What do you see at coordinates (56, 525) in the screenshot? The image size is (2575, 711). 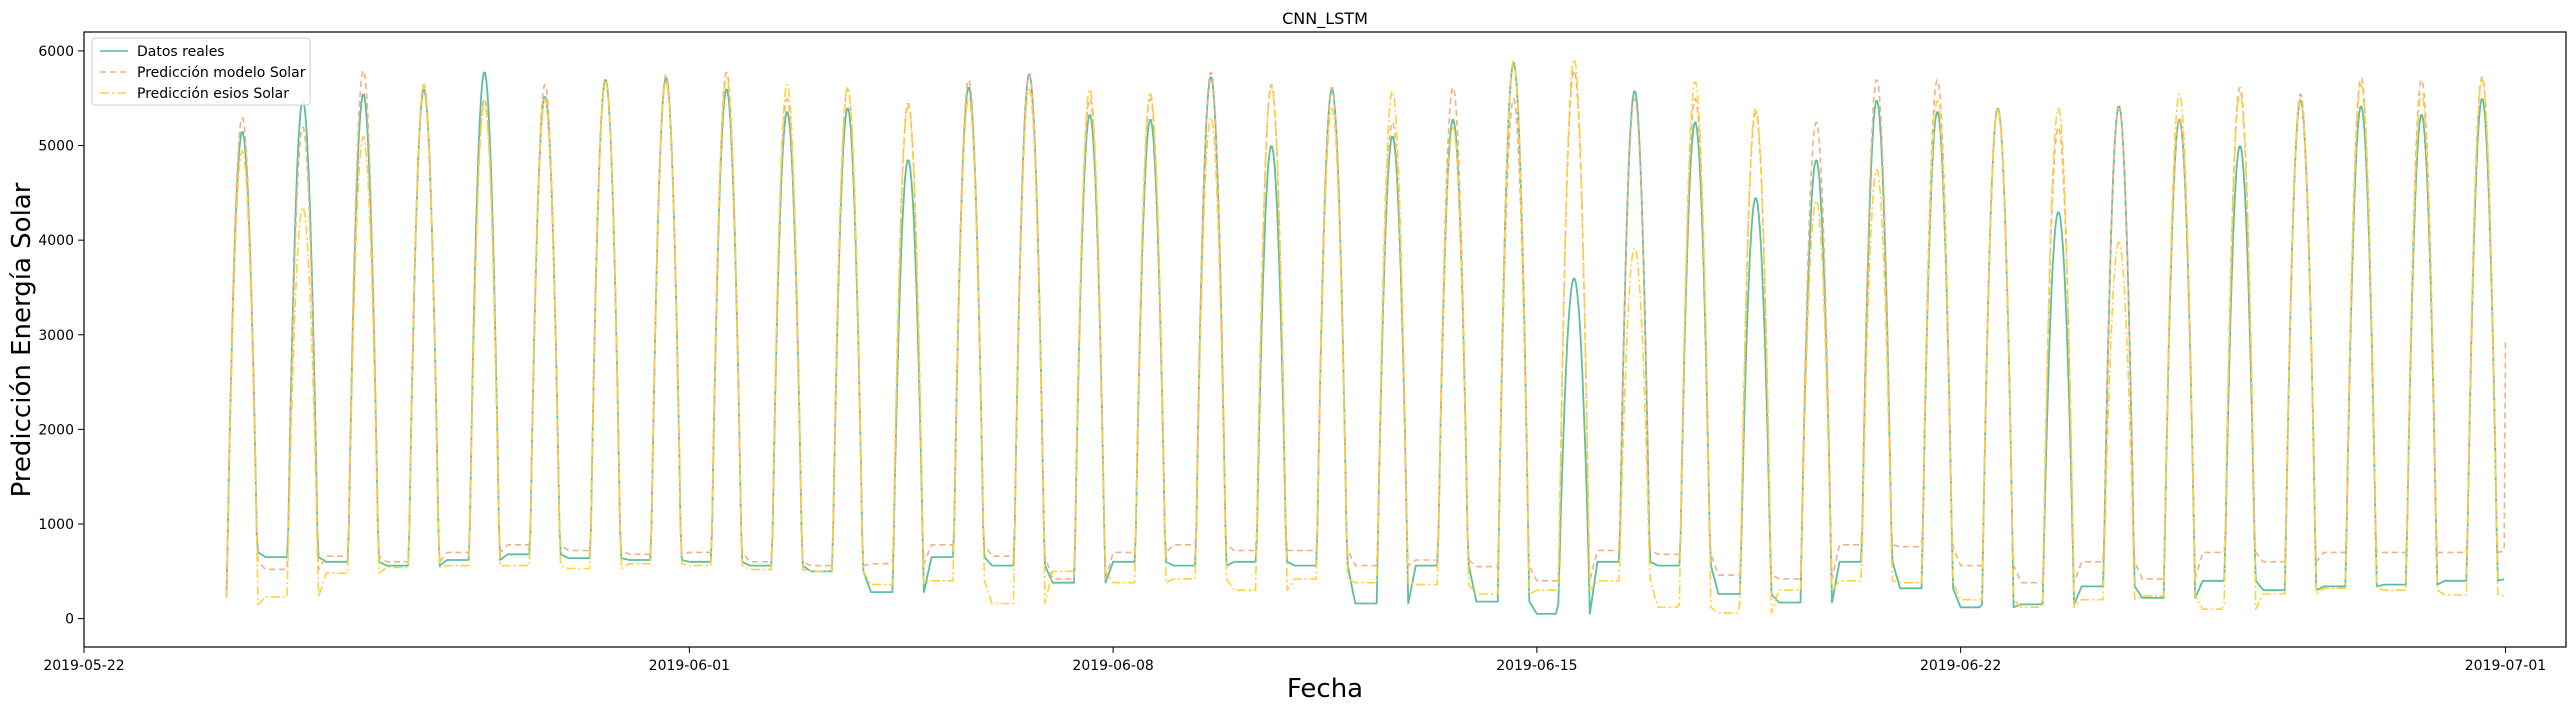 I see `y-tick-label-1: 1000` at bounding box center [56, 525].